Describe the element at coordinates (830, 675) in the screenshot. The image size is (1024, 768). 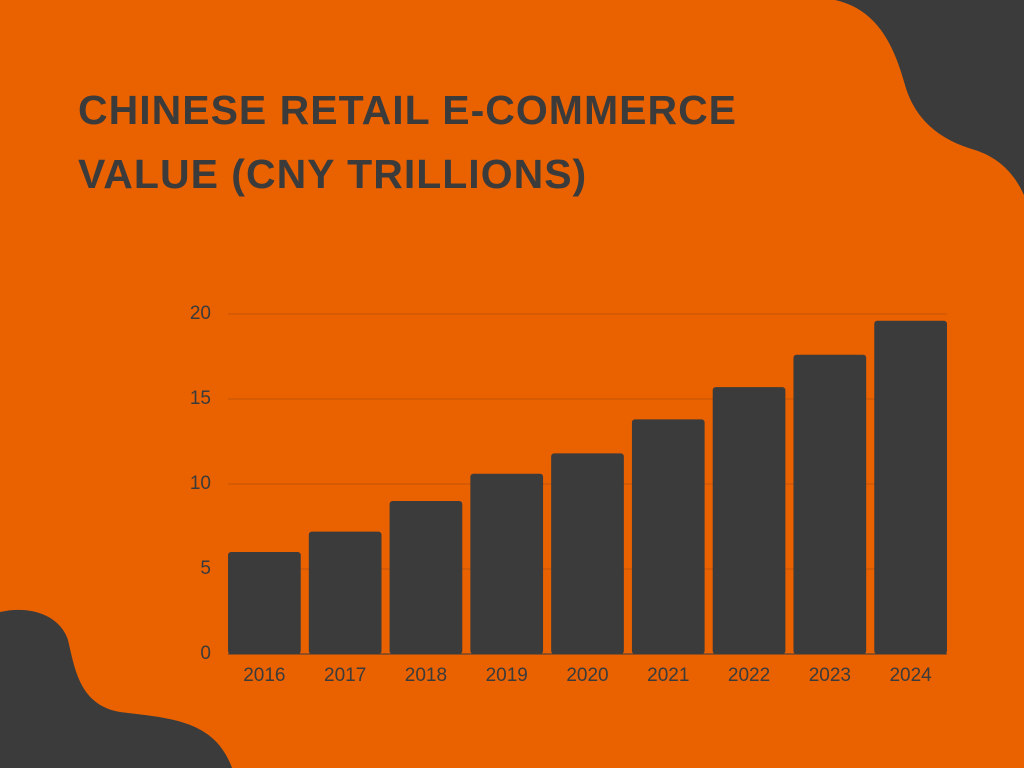
I see `x-tick-label: 2023` at that location.